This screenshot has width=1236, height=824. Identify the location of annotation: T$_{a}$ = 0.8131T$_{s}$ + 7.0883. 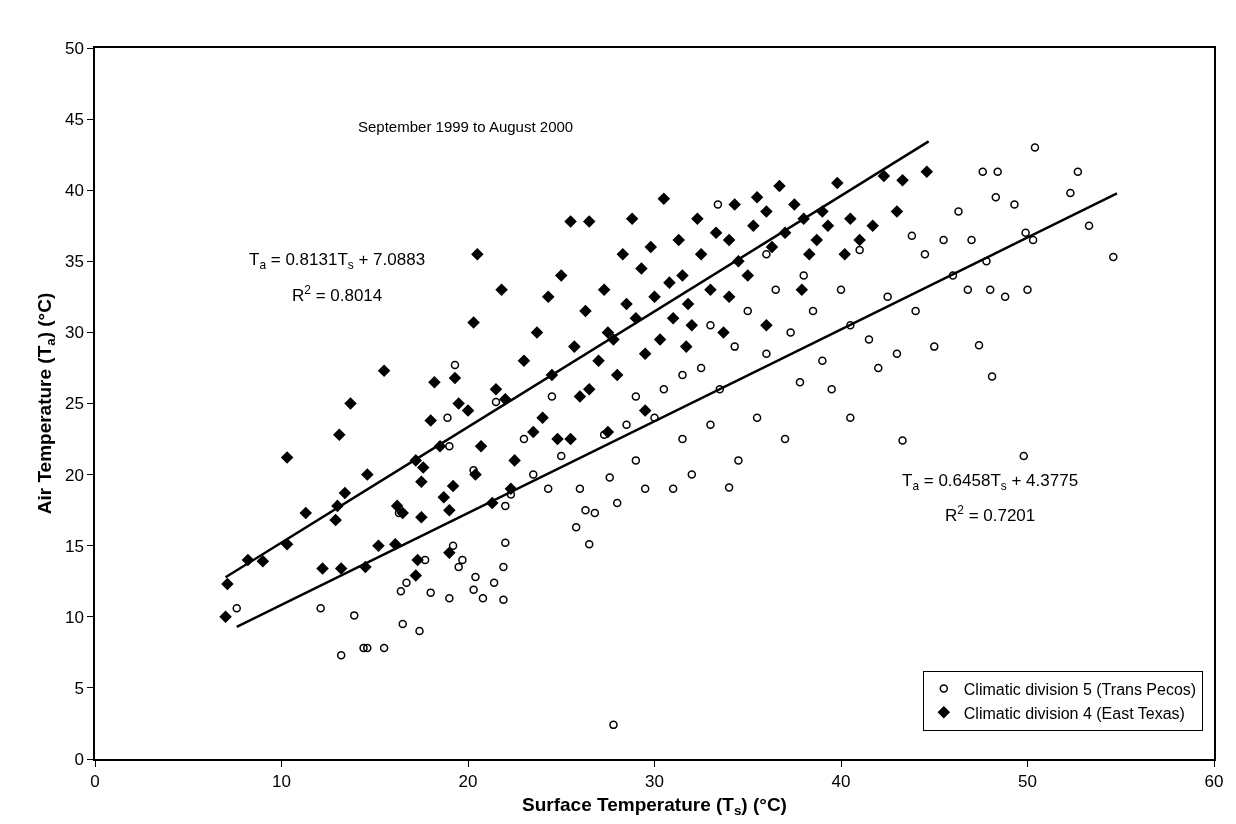
(337, 261).